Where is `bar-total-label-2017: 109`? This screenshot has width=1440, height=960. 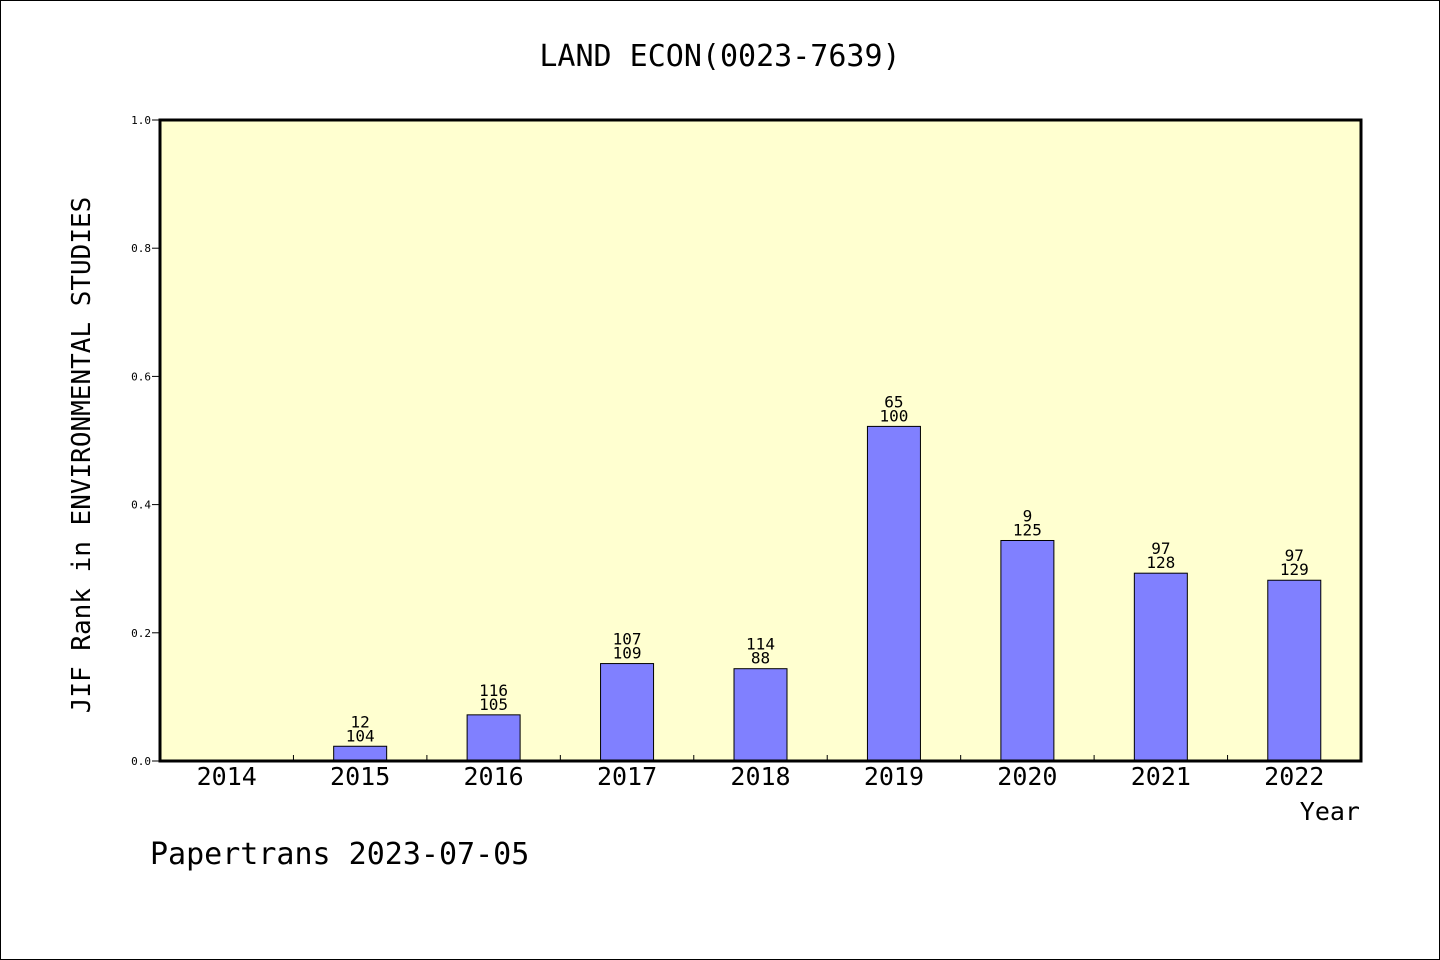
bar-total-label-2017: 109 is located at coordinates (627, 653).